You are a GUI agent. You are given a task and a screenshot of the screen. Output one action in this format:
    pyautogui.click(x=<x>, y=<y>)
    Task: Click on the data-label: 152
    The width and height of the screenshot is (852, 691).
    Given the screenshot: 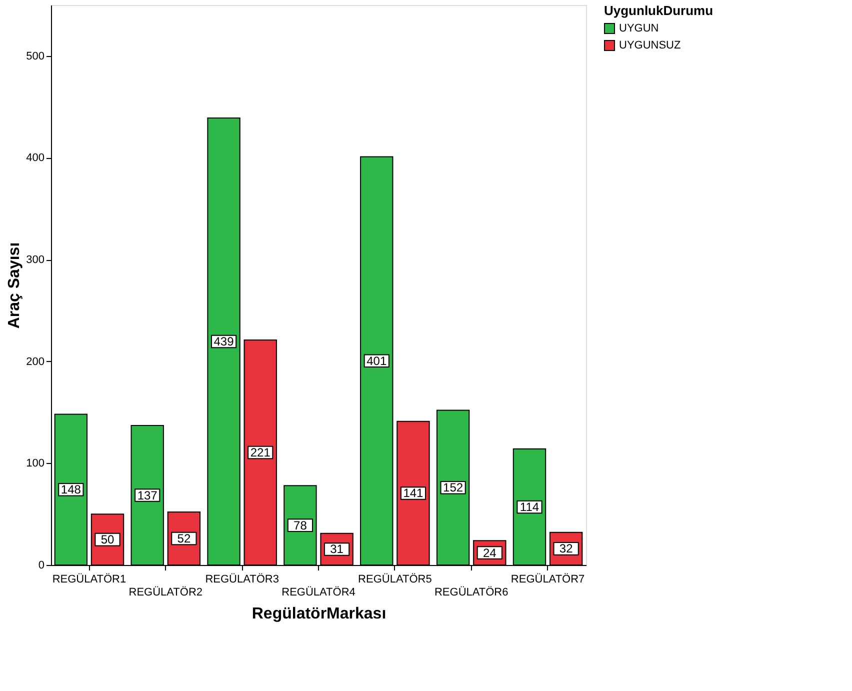 What is the action you would take?
    pyautogui.click(x=453, y=487)
    